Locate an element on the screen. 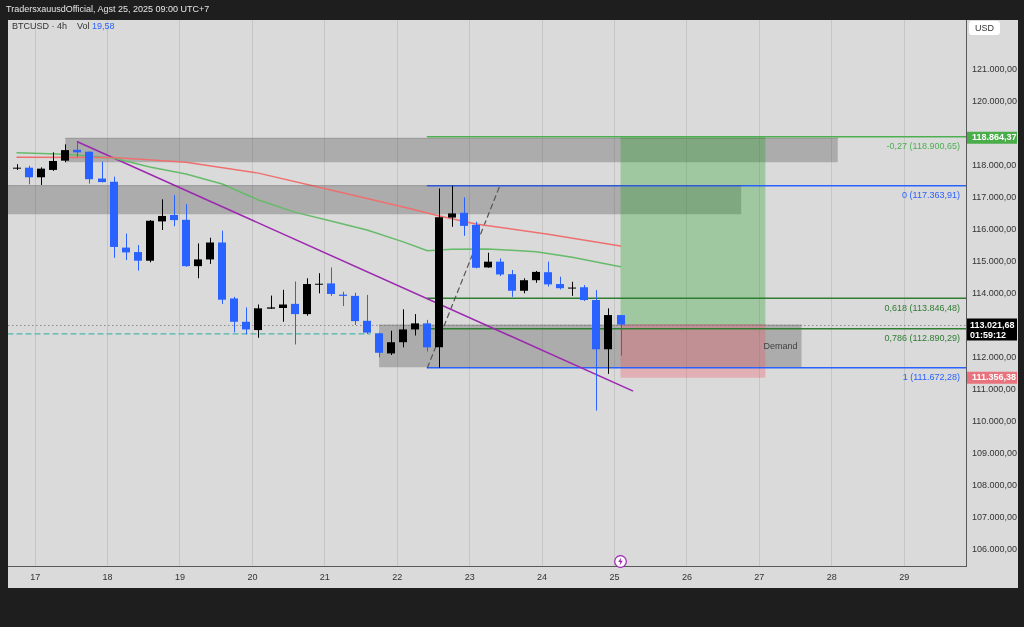 The width and height of the screenshot is (1024, 627). series-label: 0,618 (113.846,48) is located at coordinates (922, 307).